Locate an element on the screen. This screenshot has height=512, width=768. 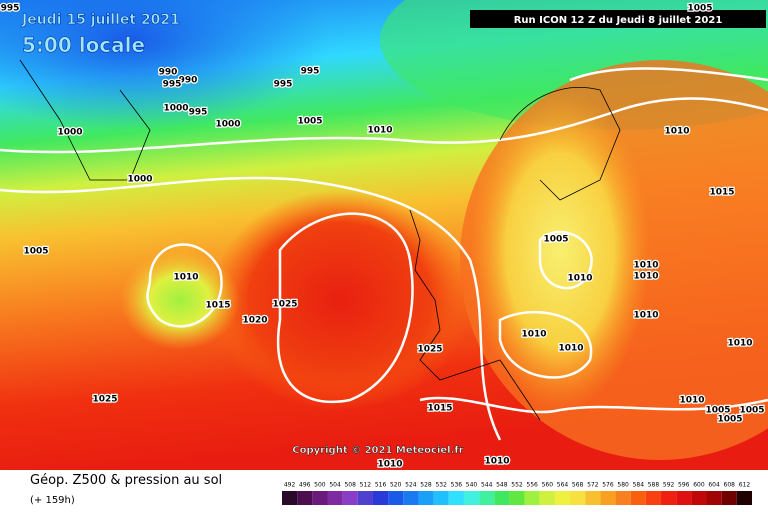
legend-label: 612 is located at coordinates (745, 485).